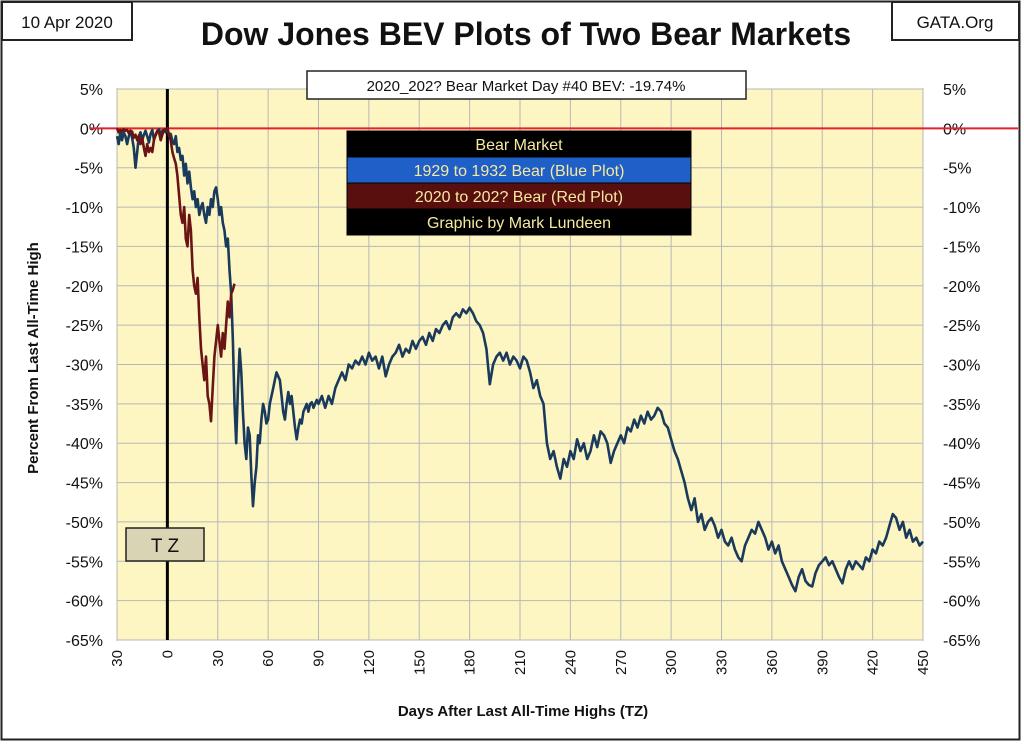 Image resolution: width=1024 pixels, height=748 pixels. I want to click on x-tick-label: 330, so click(722, 662).